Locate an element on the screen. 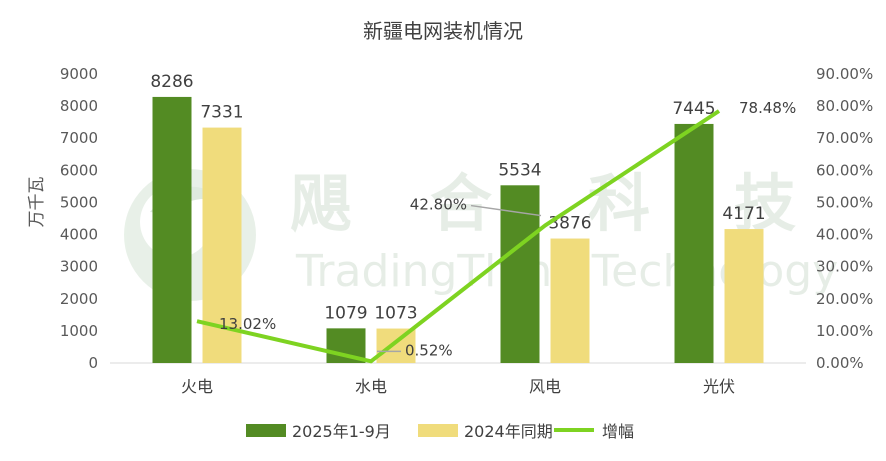  y-tick-label: 2000 is located at coordinates (79, 299).